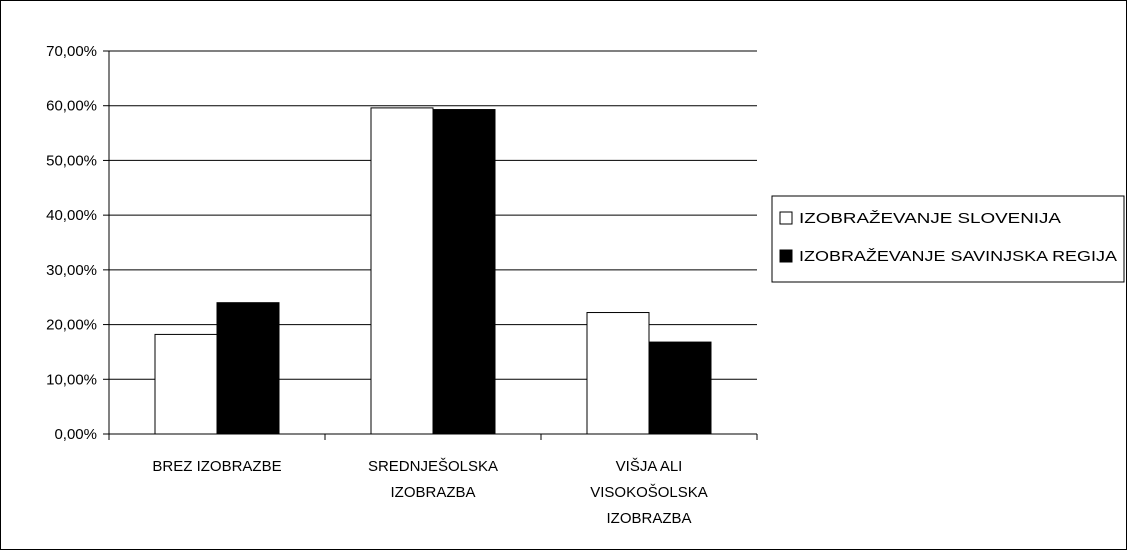 This screenshot has width=1127, height=554. What do you see at coordinates (71, 215) in the screenshot?
I see `y-tick-label: 40,00%` at bounding box center [71, 215].